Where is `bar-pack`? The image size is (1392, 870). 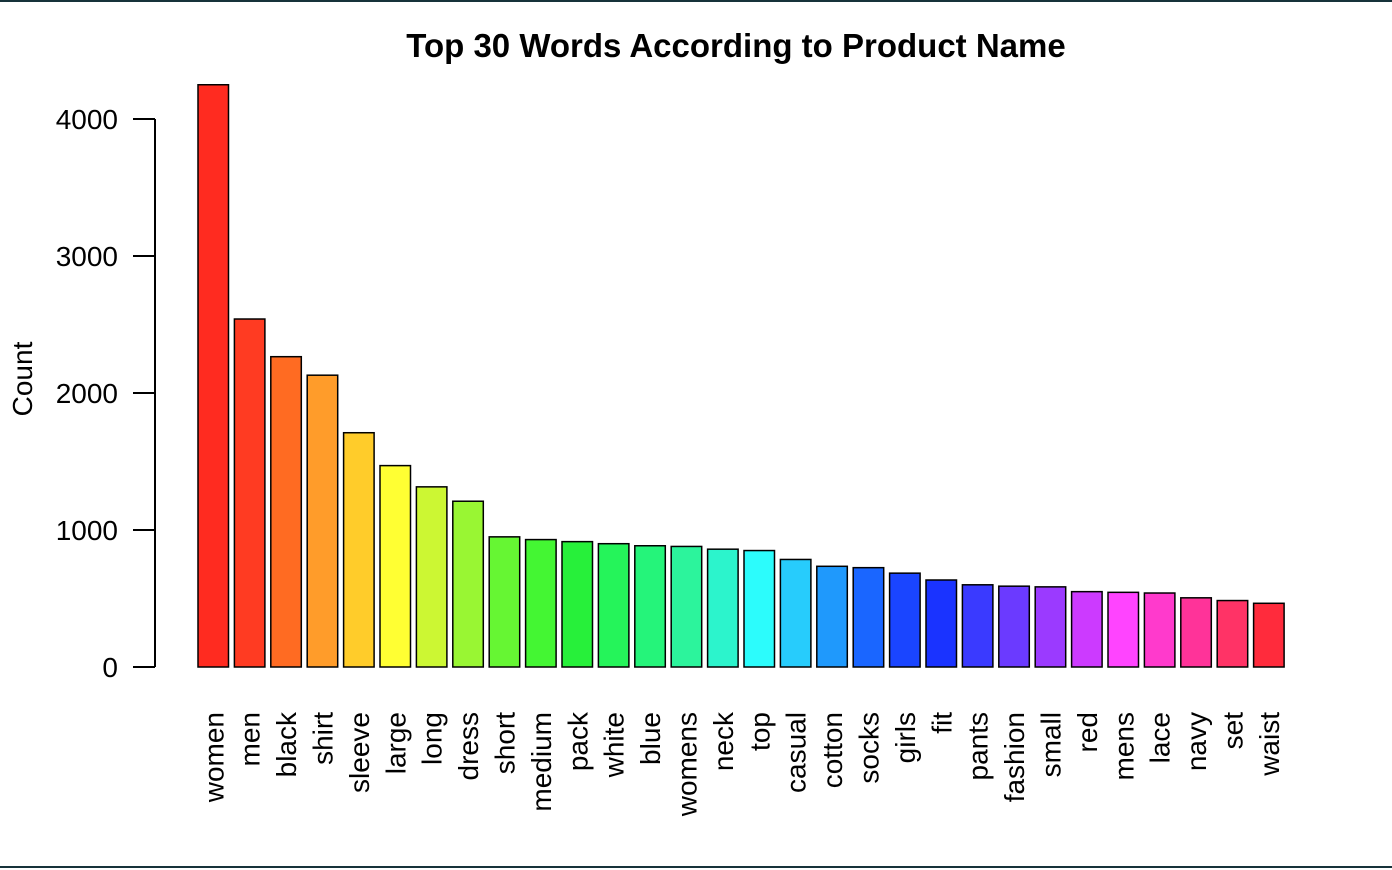
bar-pack is located at coordinates (577, 604).